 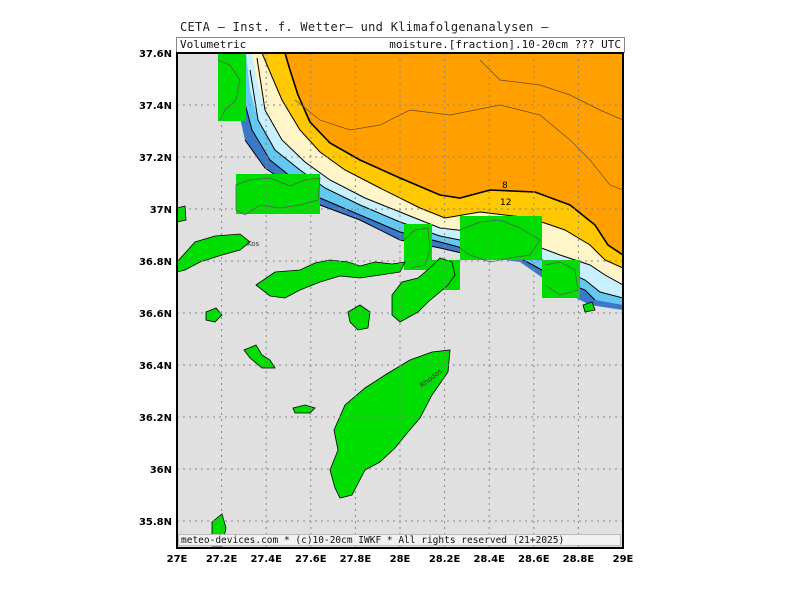 What do you see at coordinates (155, 366) in the screenshot?
I see `y-tick-label: 36.4N` at bounding box center [155, 366].